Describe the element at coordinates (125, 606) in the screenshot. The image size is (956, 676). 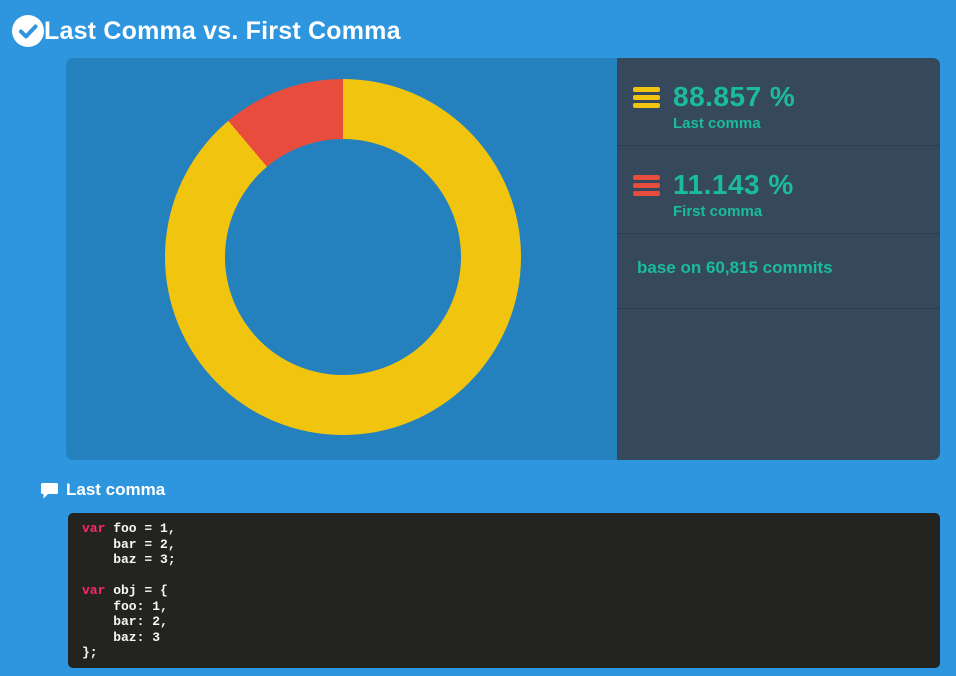
I see `code-line: foo: 1,` at that location.